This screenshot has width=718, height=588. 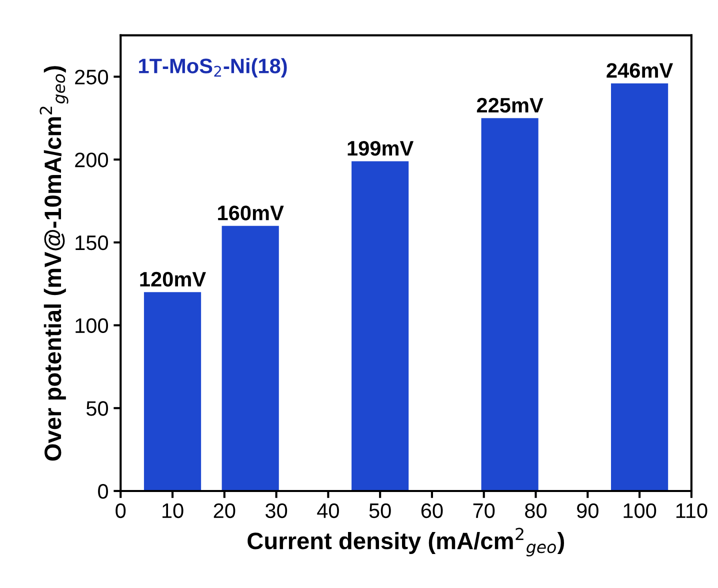 I want to click on x-tick-label: 20, so click(x=225, y=510).